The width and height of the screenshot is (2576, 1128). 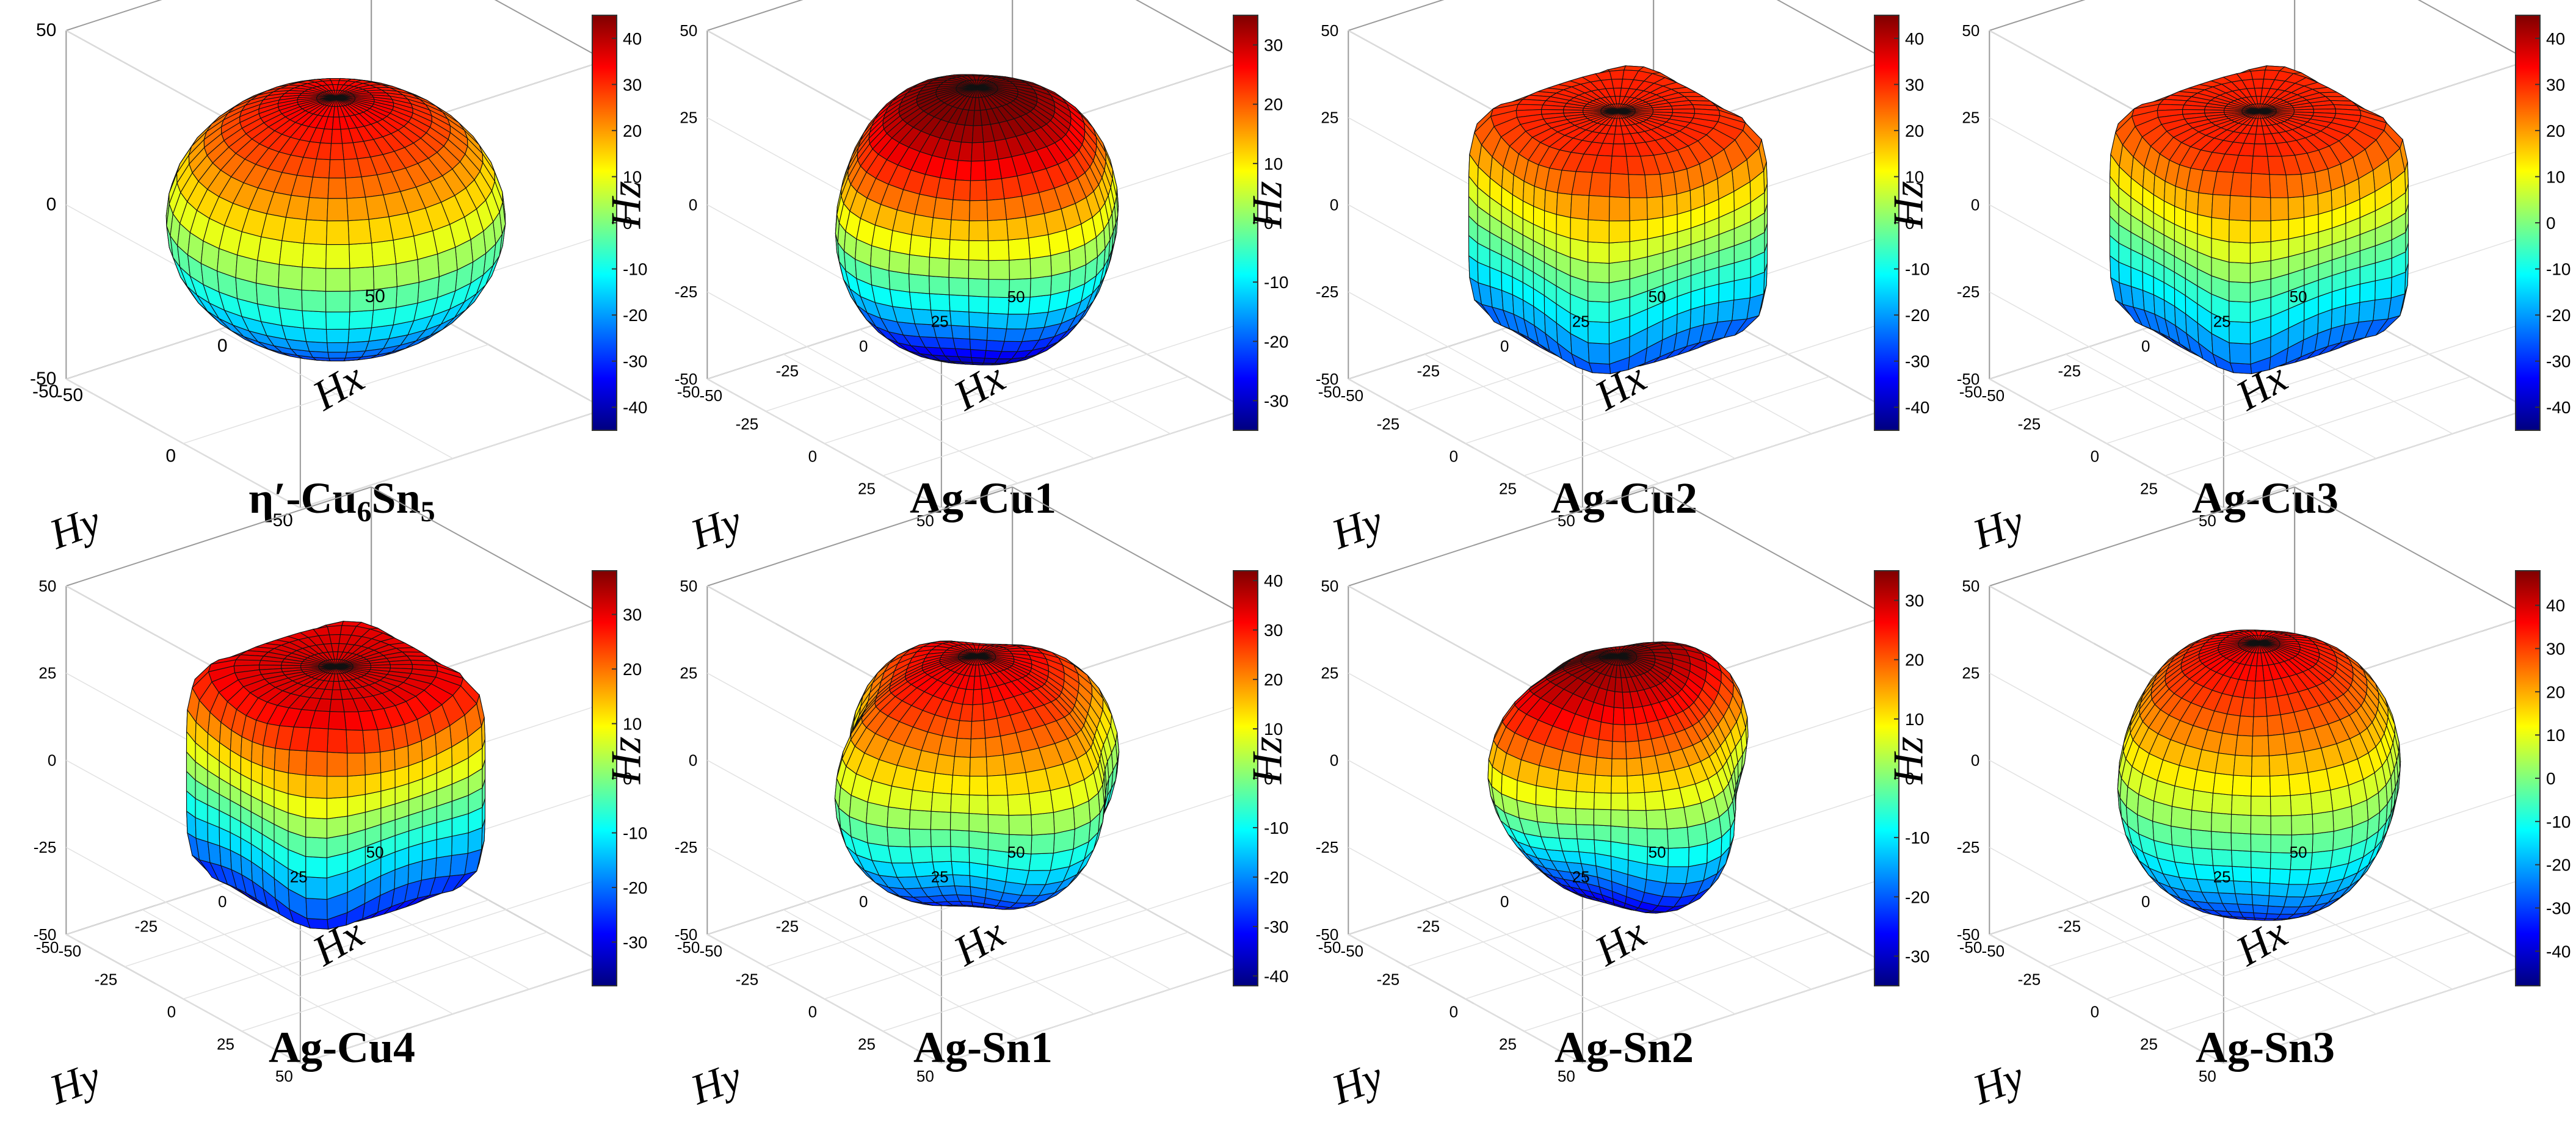 I want to click on y-tick-label: 25, so click(x=867, y=488).